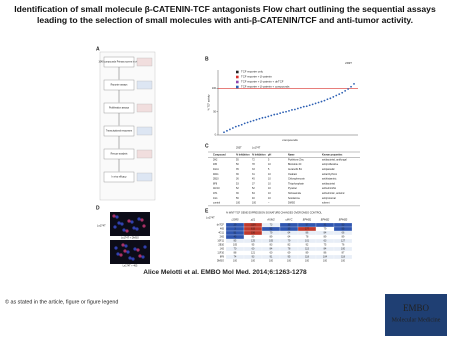  Describe the element at coordinates (216, 188) in the screenshot. I see `table-cell: 11F10` at that location.